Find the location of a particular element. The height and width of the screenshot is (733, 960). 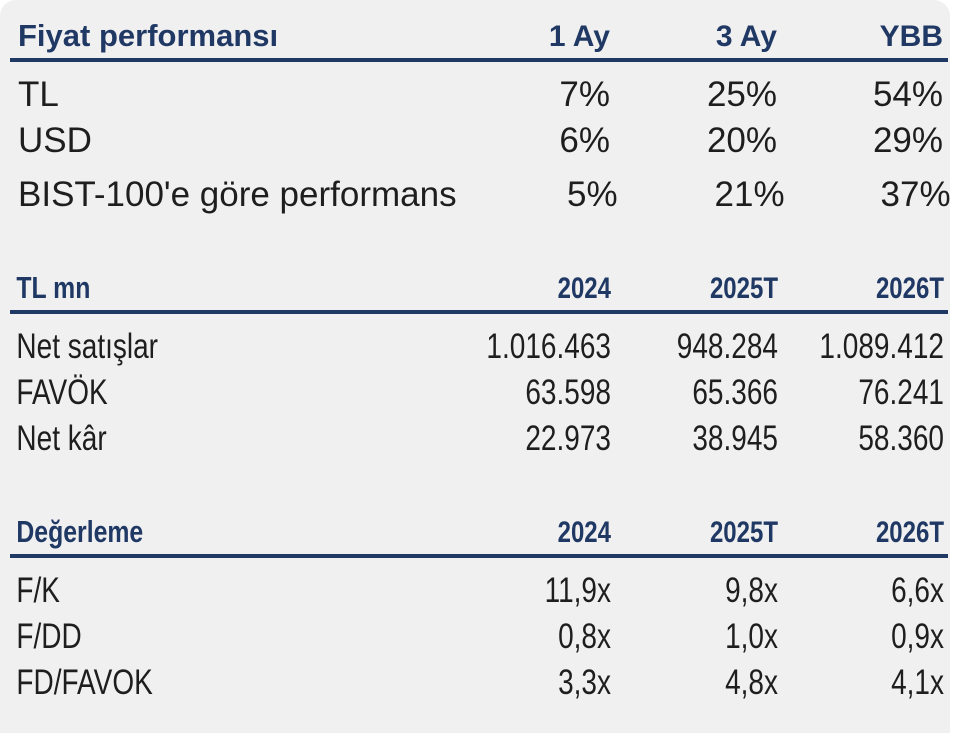

cell-value: 54% is located at coordinates (907, 94).